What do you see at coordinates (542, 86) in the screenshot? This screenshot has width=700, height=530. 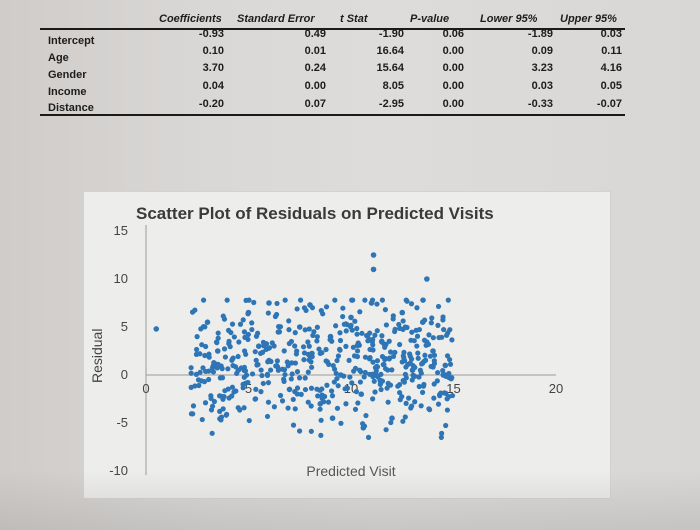 I see `cell: 0.03` at bounding box center [542, 86].